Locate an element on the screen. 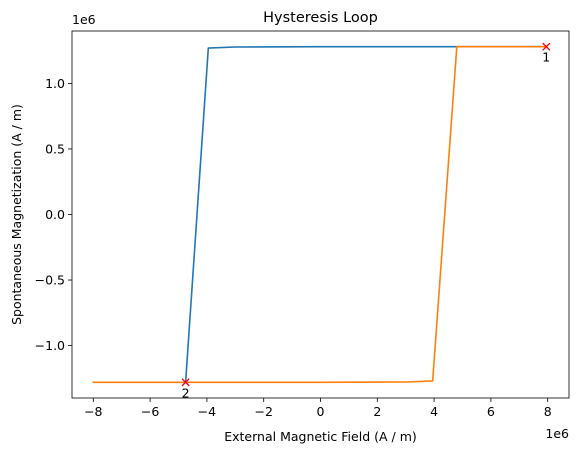 Image resolution: width=579 pixels, height=453 pixels. x-ticks: −8 −6 −4 −2 0 2 4 6 8 is located at coordinates (318, 408).